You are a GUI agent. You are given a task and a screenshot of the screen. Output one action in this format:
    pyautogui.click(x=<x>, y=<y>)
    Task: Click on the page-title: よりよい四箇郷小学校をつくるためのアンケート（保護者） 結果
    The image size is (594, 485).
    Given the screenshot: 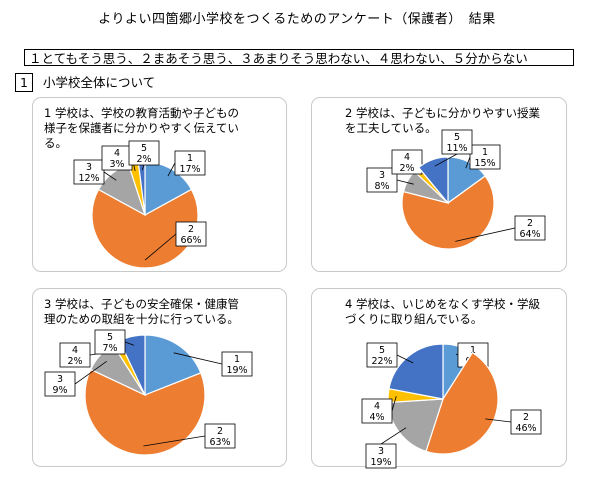 What is the action you would take?
    pyautogui.click(x=297, y=19)
    